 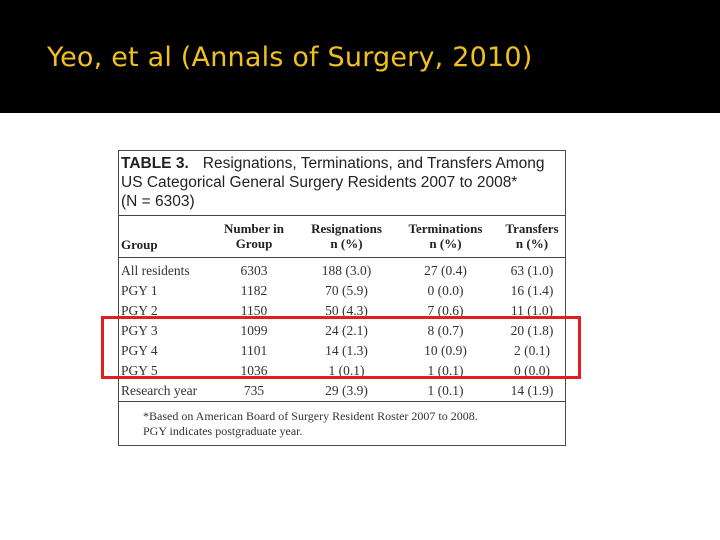 What do you see at coordinates (346, 370) in the screenshot?
I see `cell-resignations: 1 (0.1)` at bounding box center [346, 370].